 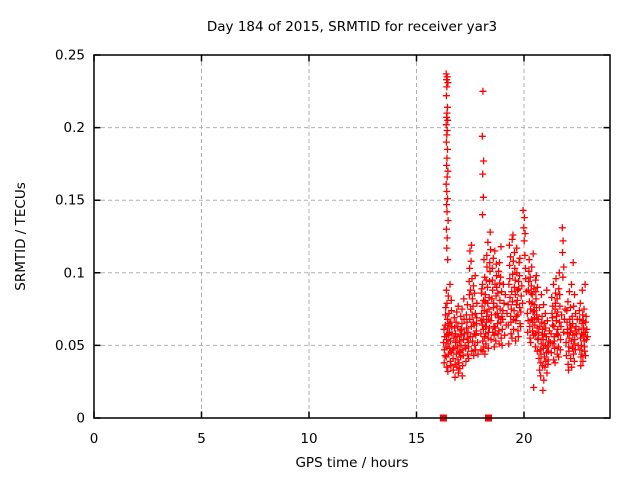 I want to click on y-tick-label-0.1: 0.1, so click(x=74, y=273).